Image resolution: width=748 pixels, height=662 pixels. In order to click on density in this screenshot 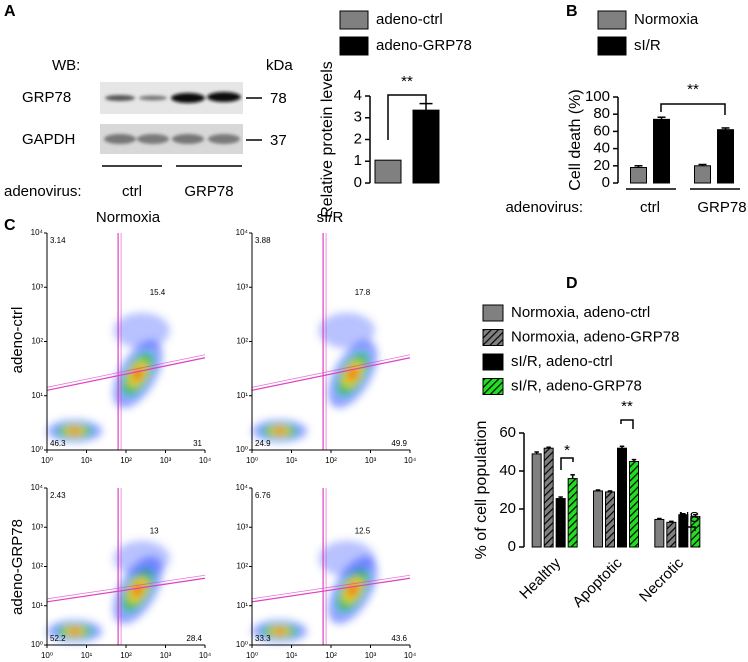, I will do `click(315, 591)`.